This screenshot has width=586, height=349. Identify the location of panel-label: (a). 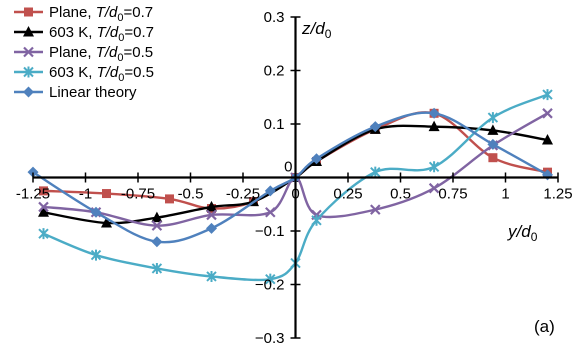
(544, 326).